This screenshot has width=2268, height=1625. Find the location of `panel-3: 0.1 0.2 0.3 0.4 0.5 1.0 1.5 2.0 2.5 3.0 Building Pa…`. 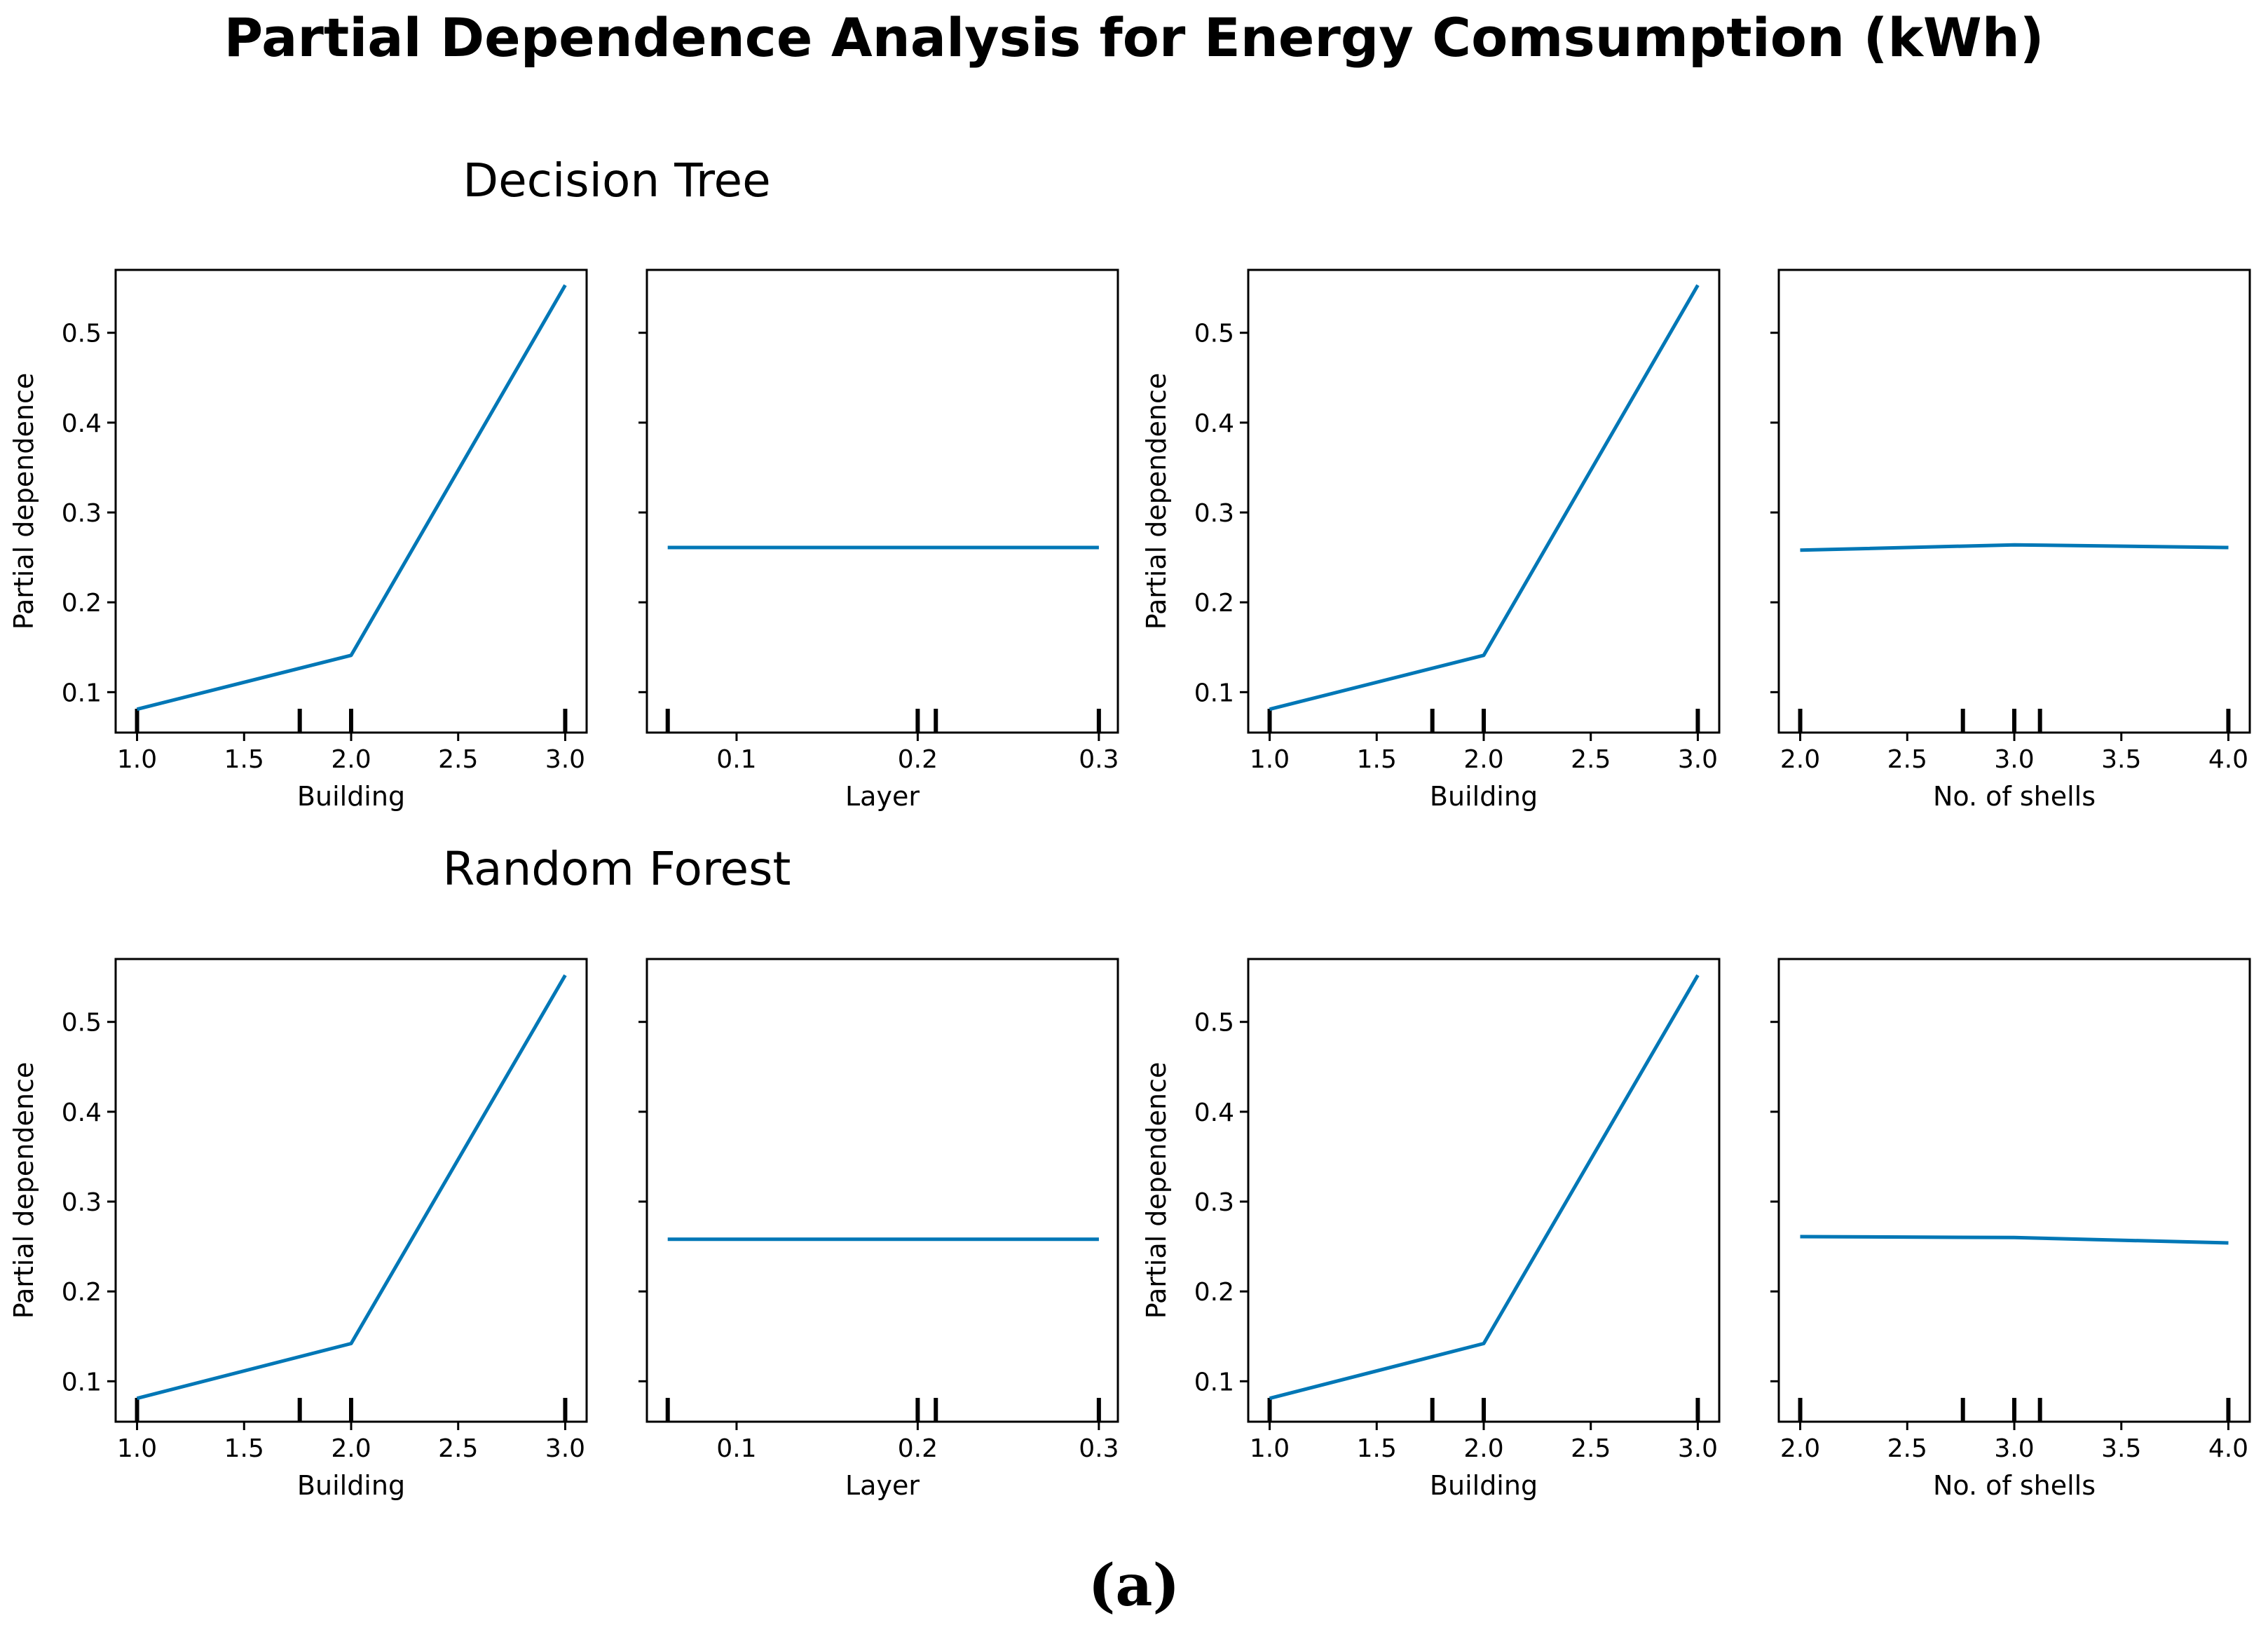

panel-3: 0.1 0.2 0.3 0.4 0.5 1.0 1.5 2.0 2.5 3.0 Building Pa… is located at coordinates (1431, 540).